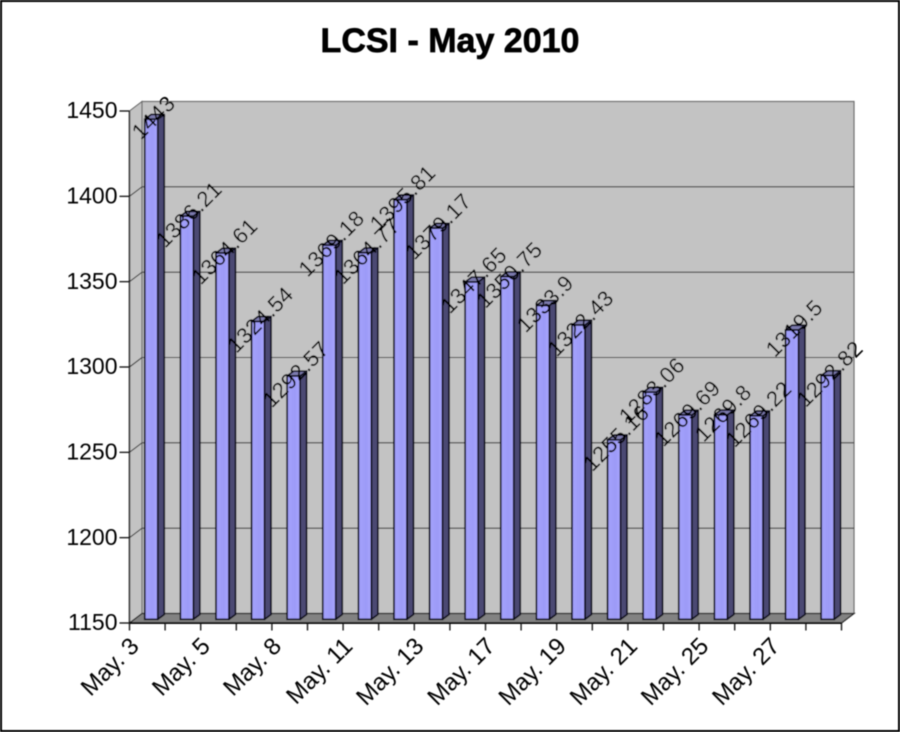  Describe the element at coordinates (91, 451) in the screenshot. I see `svg-text: 1250` at that location.